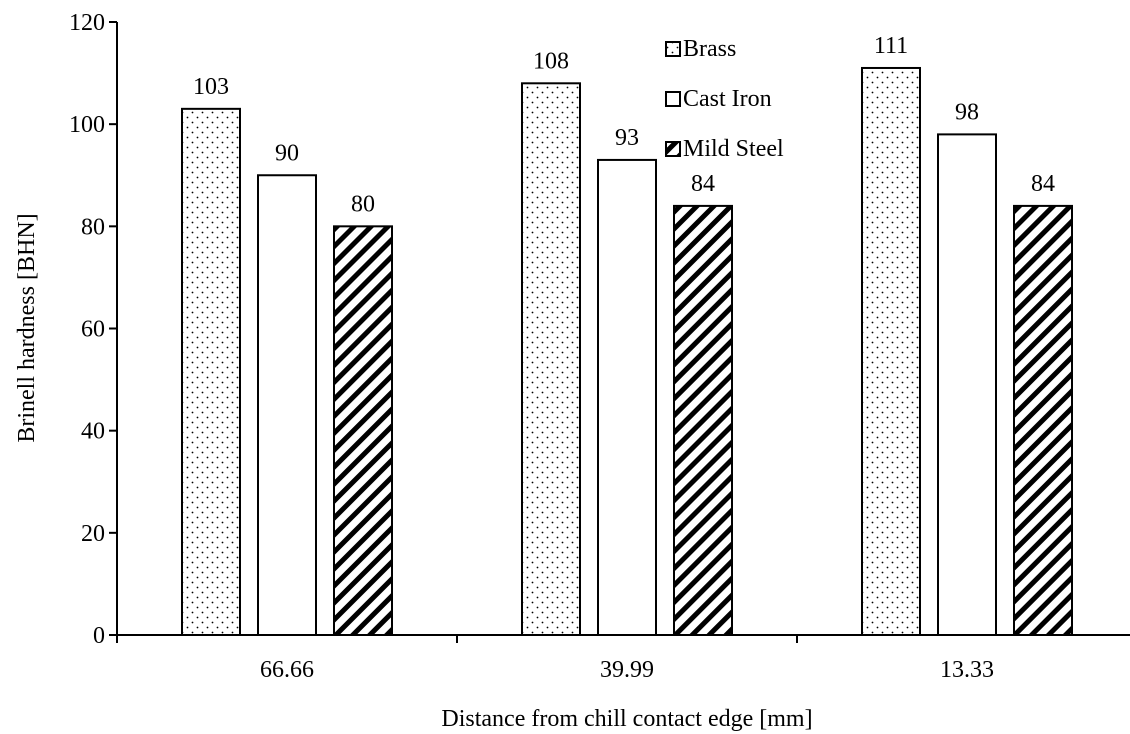 The image size is (1130, 734). I want to click on data-label-cast-iron-2: 98, so click(967, 112).